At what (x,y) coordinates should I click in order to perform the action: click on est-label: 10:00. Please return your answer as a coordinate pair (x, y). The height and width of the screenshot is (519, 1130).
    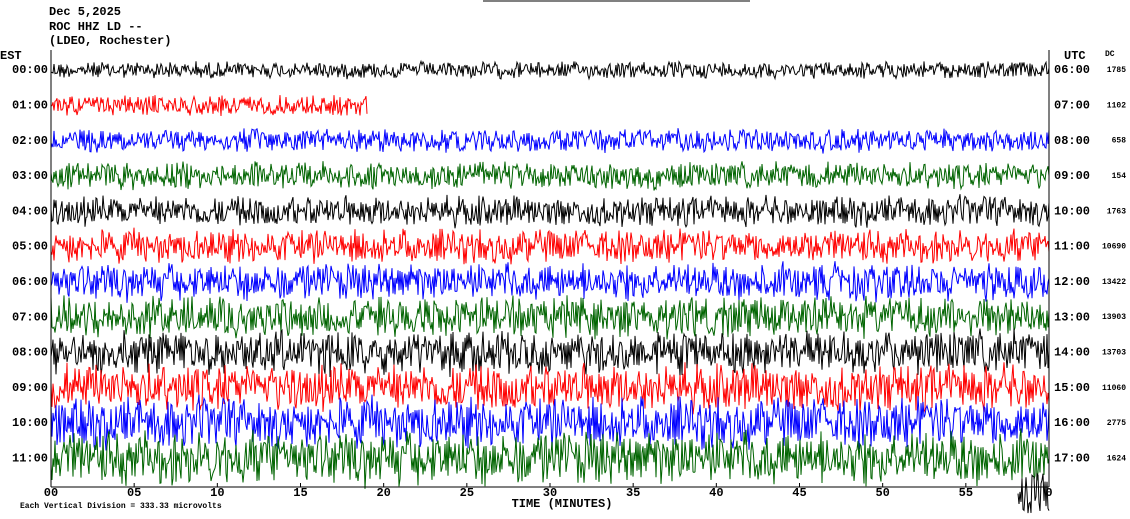
    Looking at the image, I should click on (30, 423).